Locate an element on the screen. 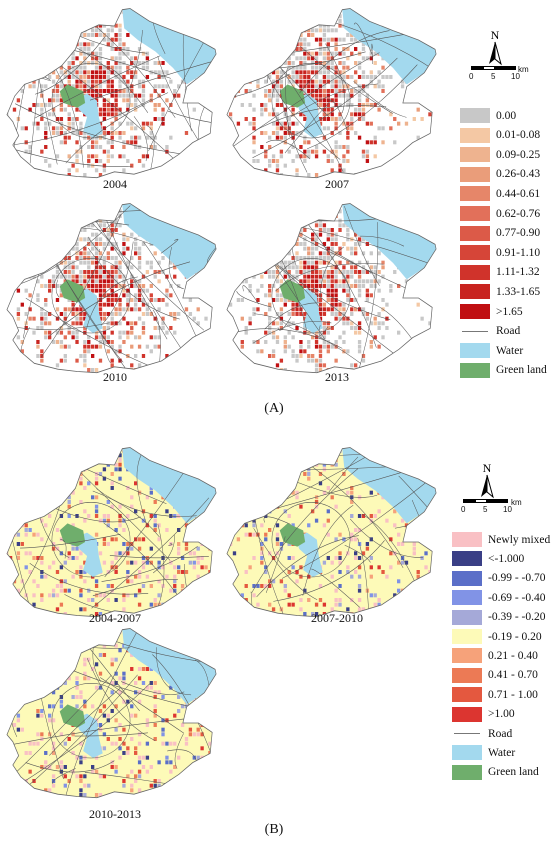 The height and width of the screenshot is (846, 554). map-2010-2013 is located at coordinates (112, 712).